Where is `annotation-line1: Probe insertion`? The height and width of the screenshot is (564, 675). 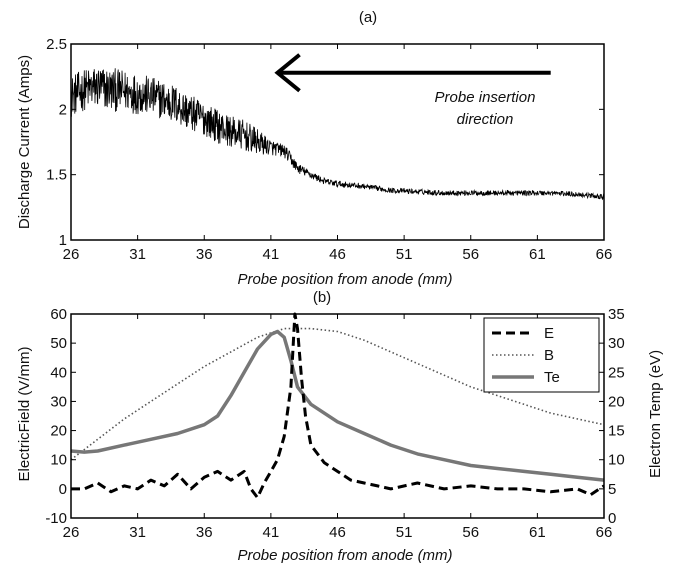 annotation-line1: Probe insertion is located at coordinates (485, 97).